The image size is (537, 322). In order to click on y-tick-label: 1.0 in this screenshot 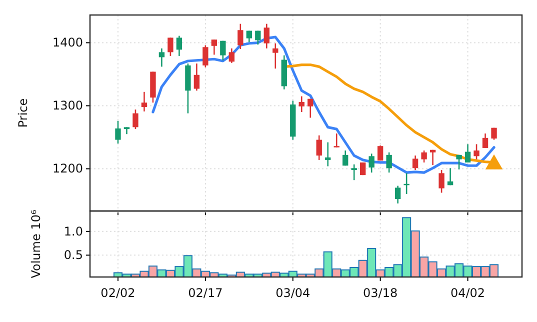, I will do `click(73, 231)`.